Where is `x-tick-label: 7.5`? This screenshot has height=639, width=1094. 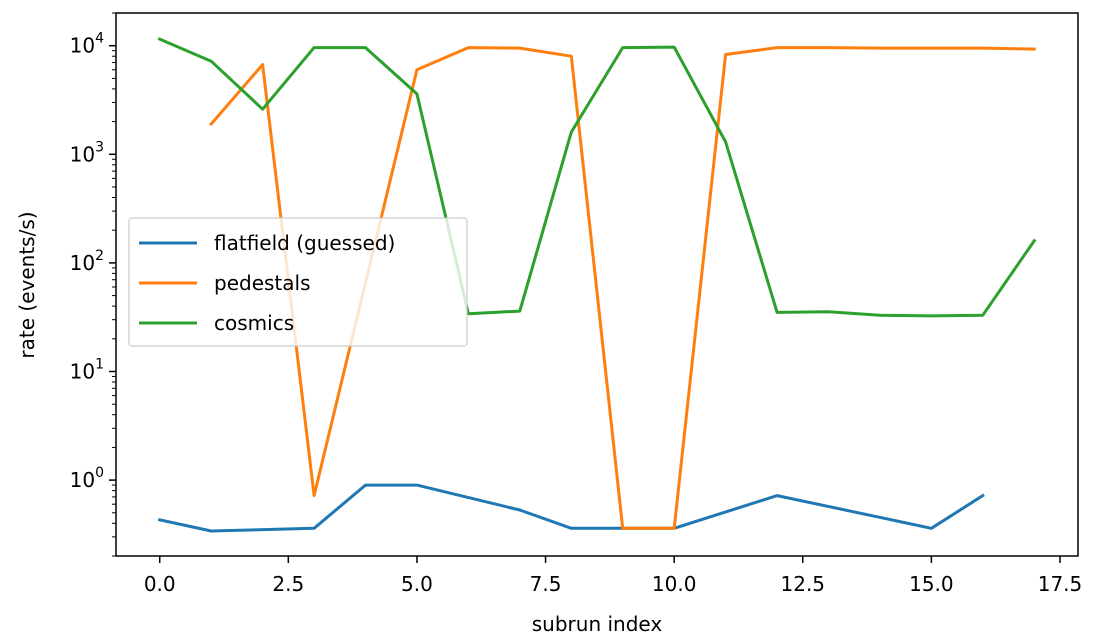 x-tick-label: 7.5 is located at coordinates (546, 584).